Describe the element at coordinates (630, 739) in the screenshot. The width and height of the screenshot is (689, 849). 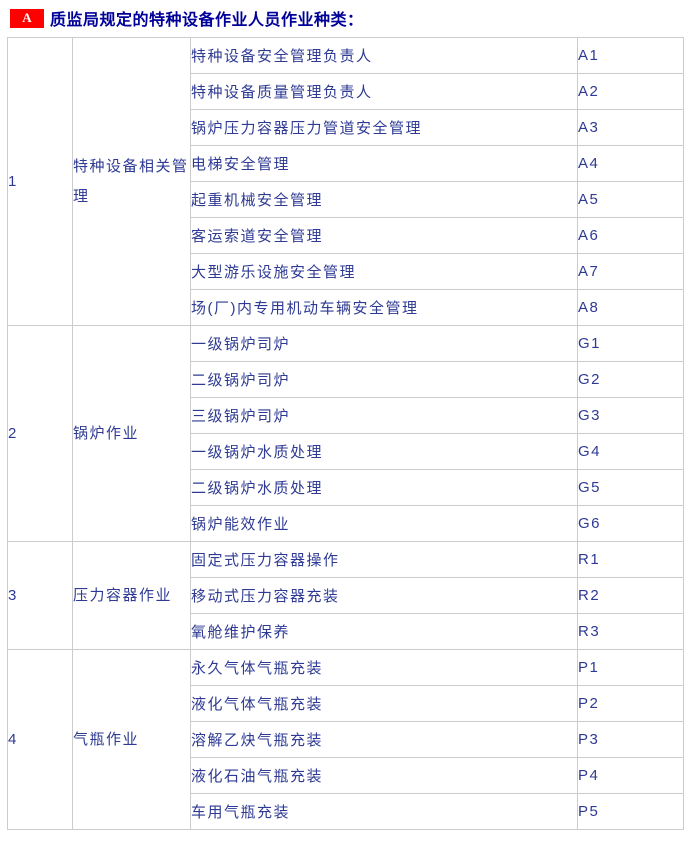
I see `job-code-cell: P3` at that location.